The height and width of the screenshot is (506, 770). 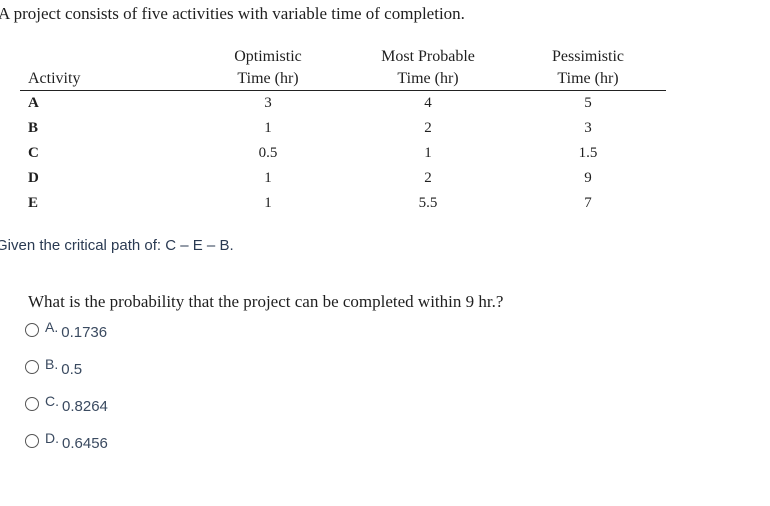 I want to click on cell-pessimistic: 1.5, so click(x=588, y=153).